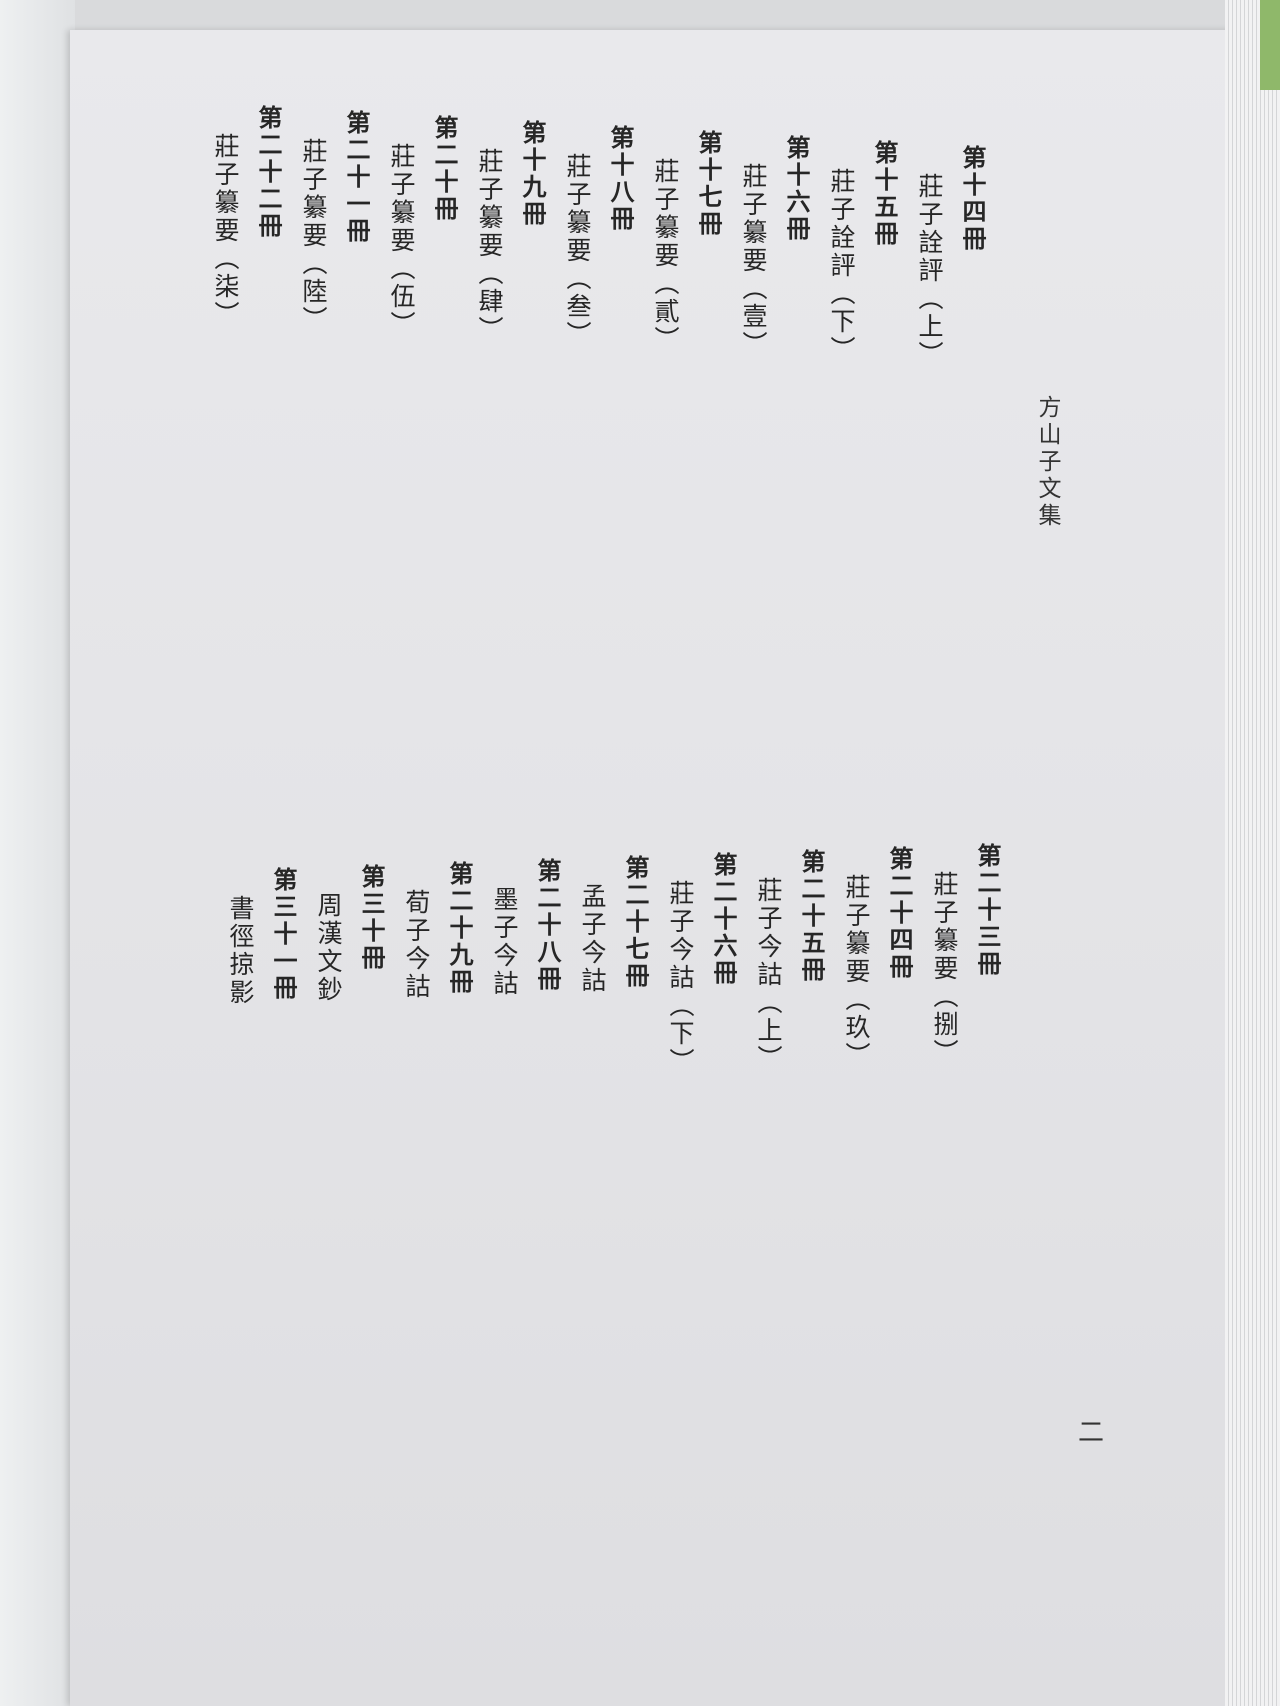  I want to click on volume-label: 第二十五冊, so click(811, 916).